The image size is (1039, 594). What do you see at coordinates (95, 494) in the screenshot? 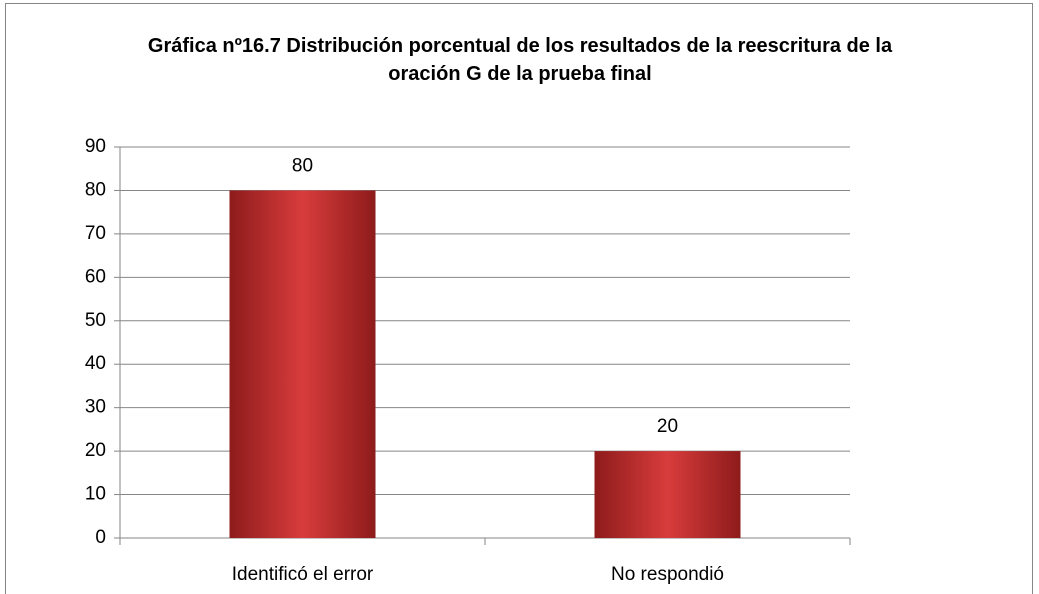
I see `y-tick-label: 10` at bounding box center [95, 494].